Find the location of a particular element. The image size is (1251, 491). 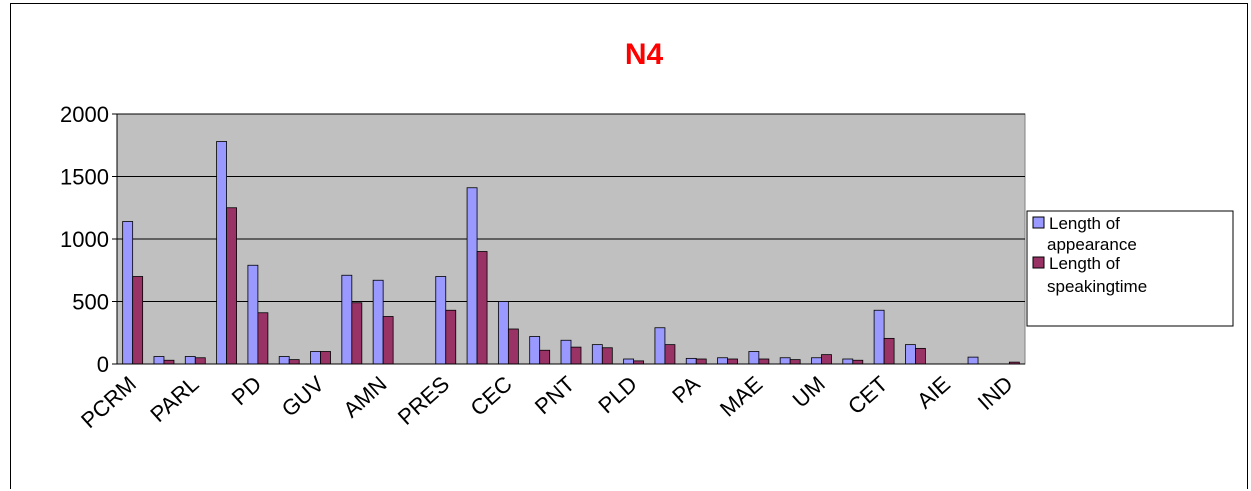

x-tick-label: IND is located at coordinates (995, 393).